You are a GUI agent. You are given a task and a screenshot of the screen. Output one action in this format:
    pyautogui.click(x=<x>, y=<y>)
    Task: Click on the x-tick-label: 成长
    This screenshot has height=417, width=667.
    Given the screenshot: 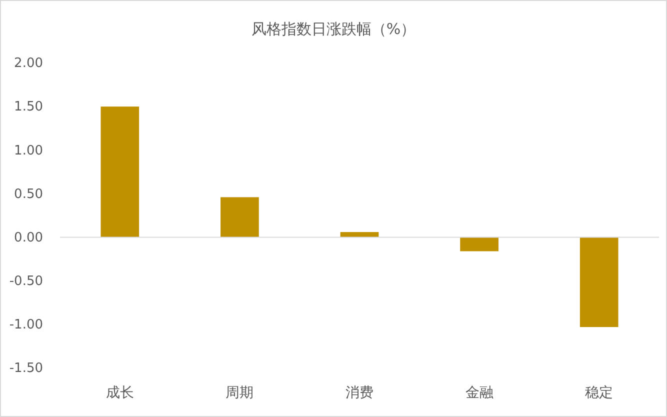 What is the action you would take?
    pyautogui.click(x=120, y=392)
    